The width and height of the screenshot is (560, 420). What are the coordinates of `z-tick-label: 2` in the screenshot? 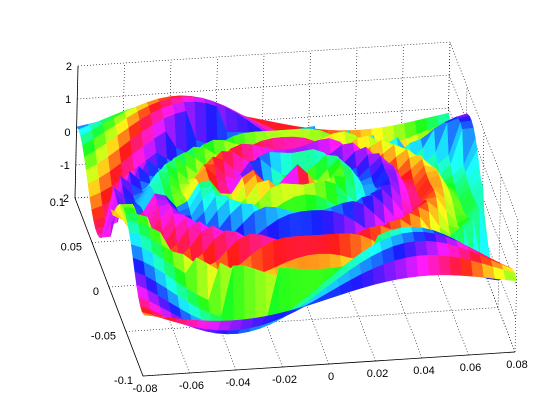 It's located at (69, 67).